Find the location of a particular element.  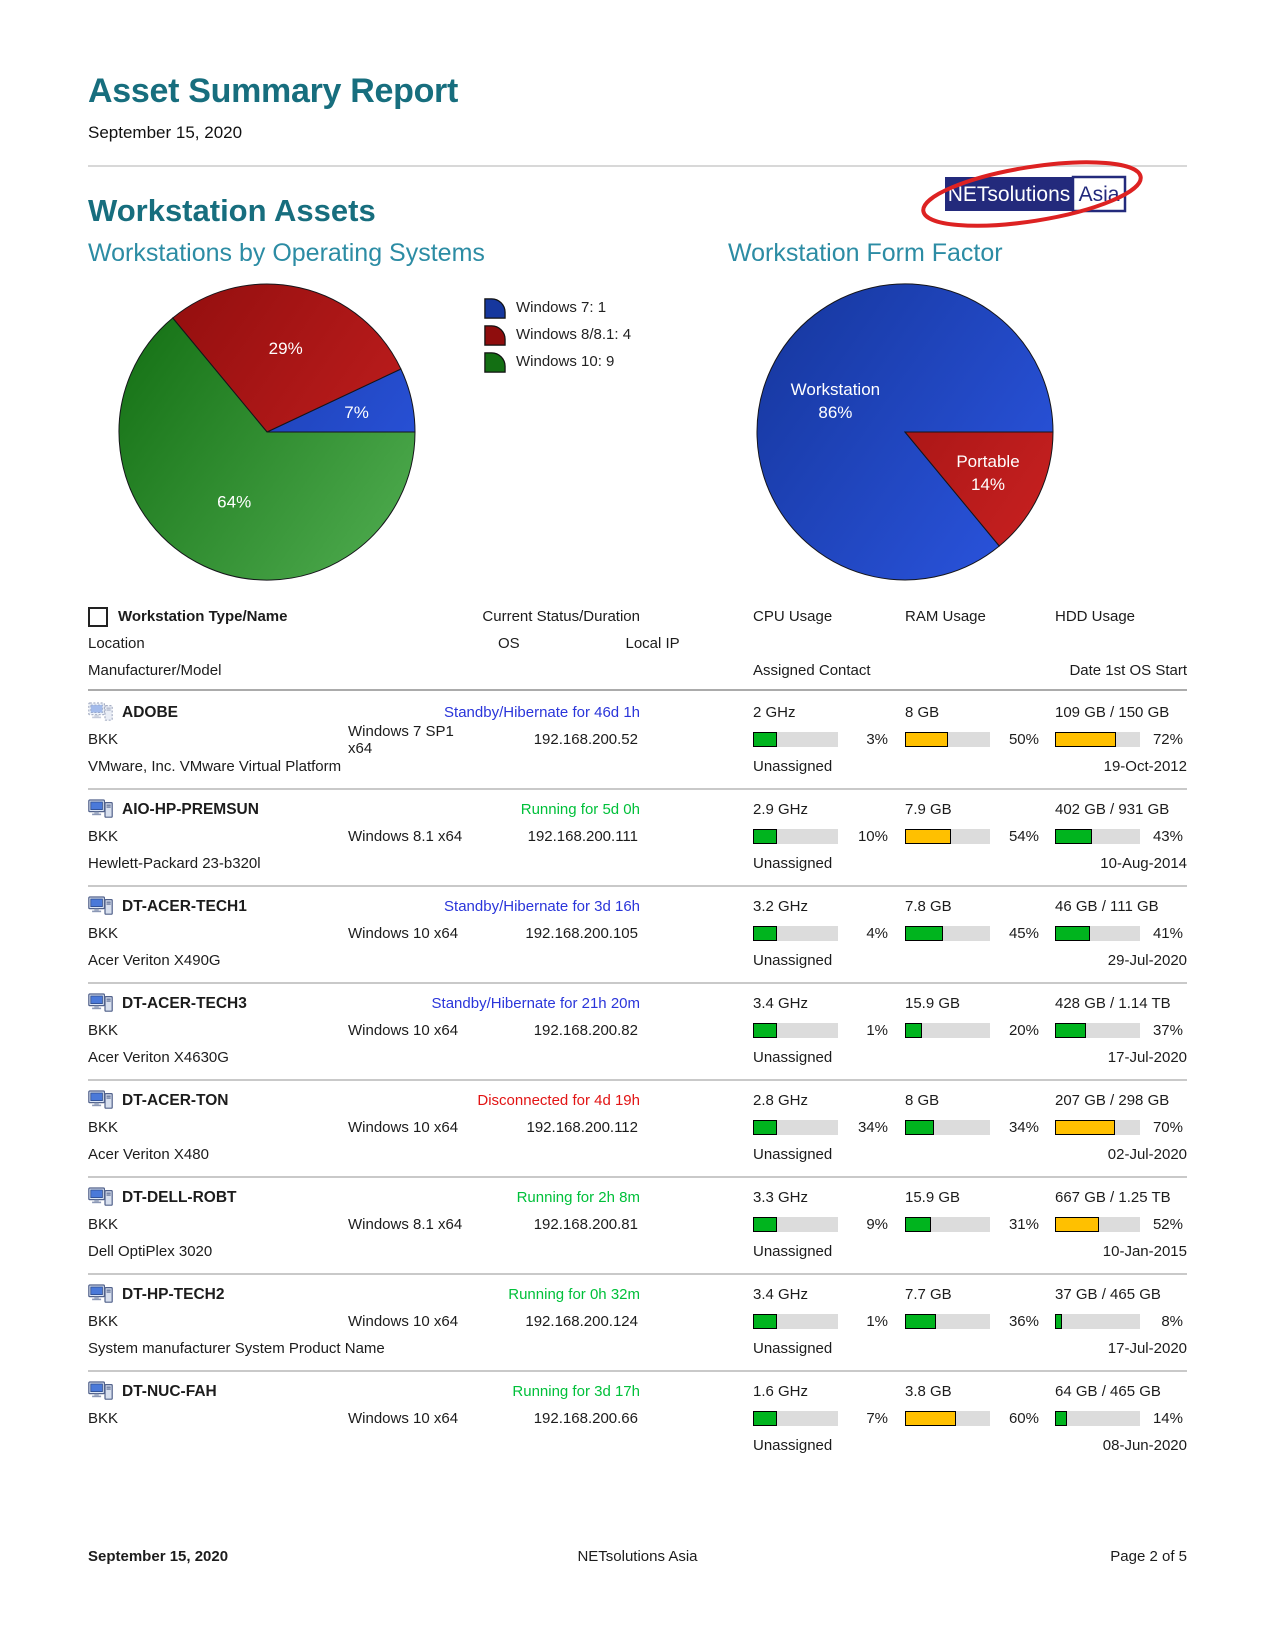

row-status: Disconnected for 4d 19h is located at coordinates (558, 1100).